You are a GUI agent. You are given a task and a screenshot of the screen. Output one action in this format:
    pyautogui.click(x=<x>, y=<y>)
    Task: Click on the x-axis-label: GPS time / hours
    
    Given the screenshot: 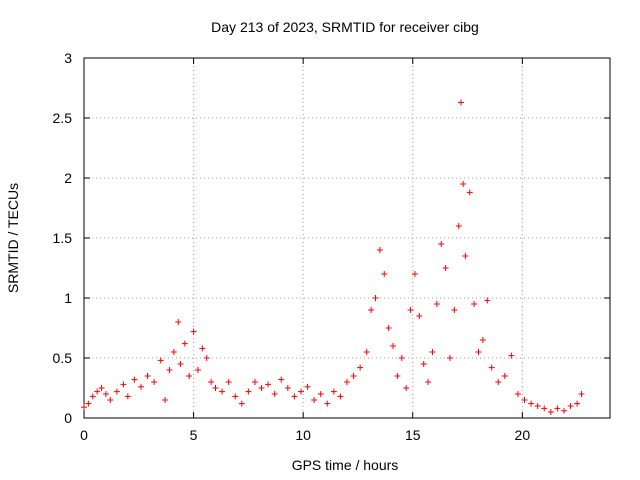 What is the action you would take?
    pyautogui.click(x=345, y=465)
    